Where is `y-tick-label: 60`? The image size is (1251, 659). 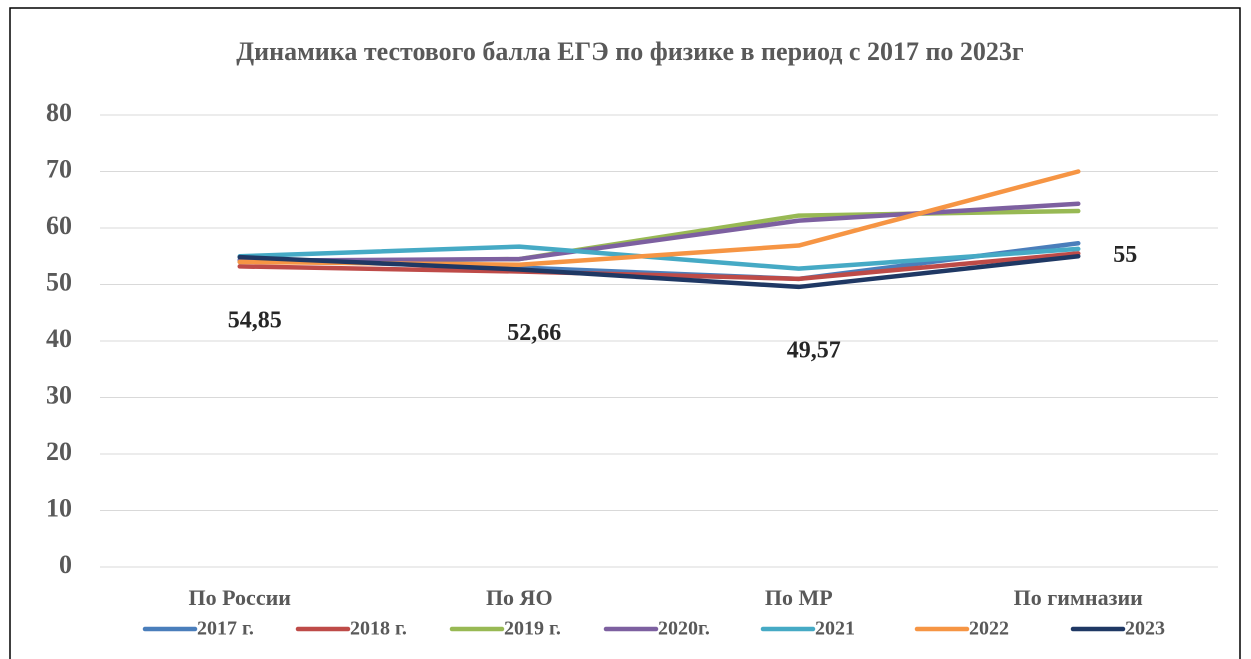 y-tick-label: 60 is located at coordinates (59, 225).